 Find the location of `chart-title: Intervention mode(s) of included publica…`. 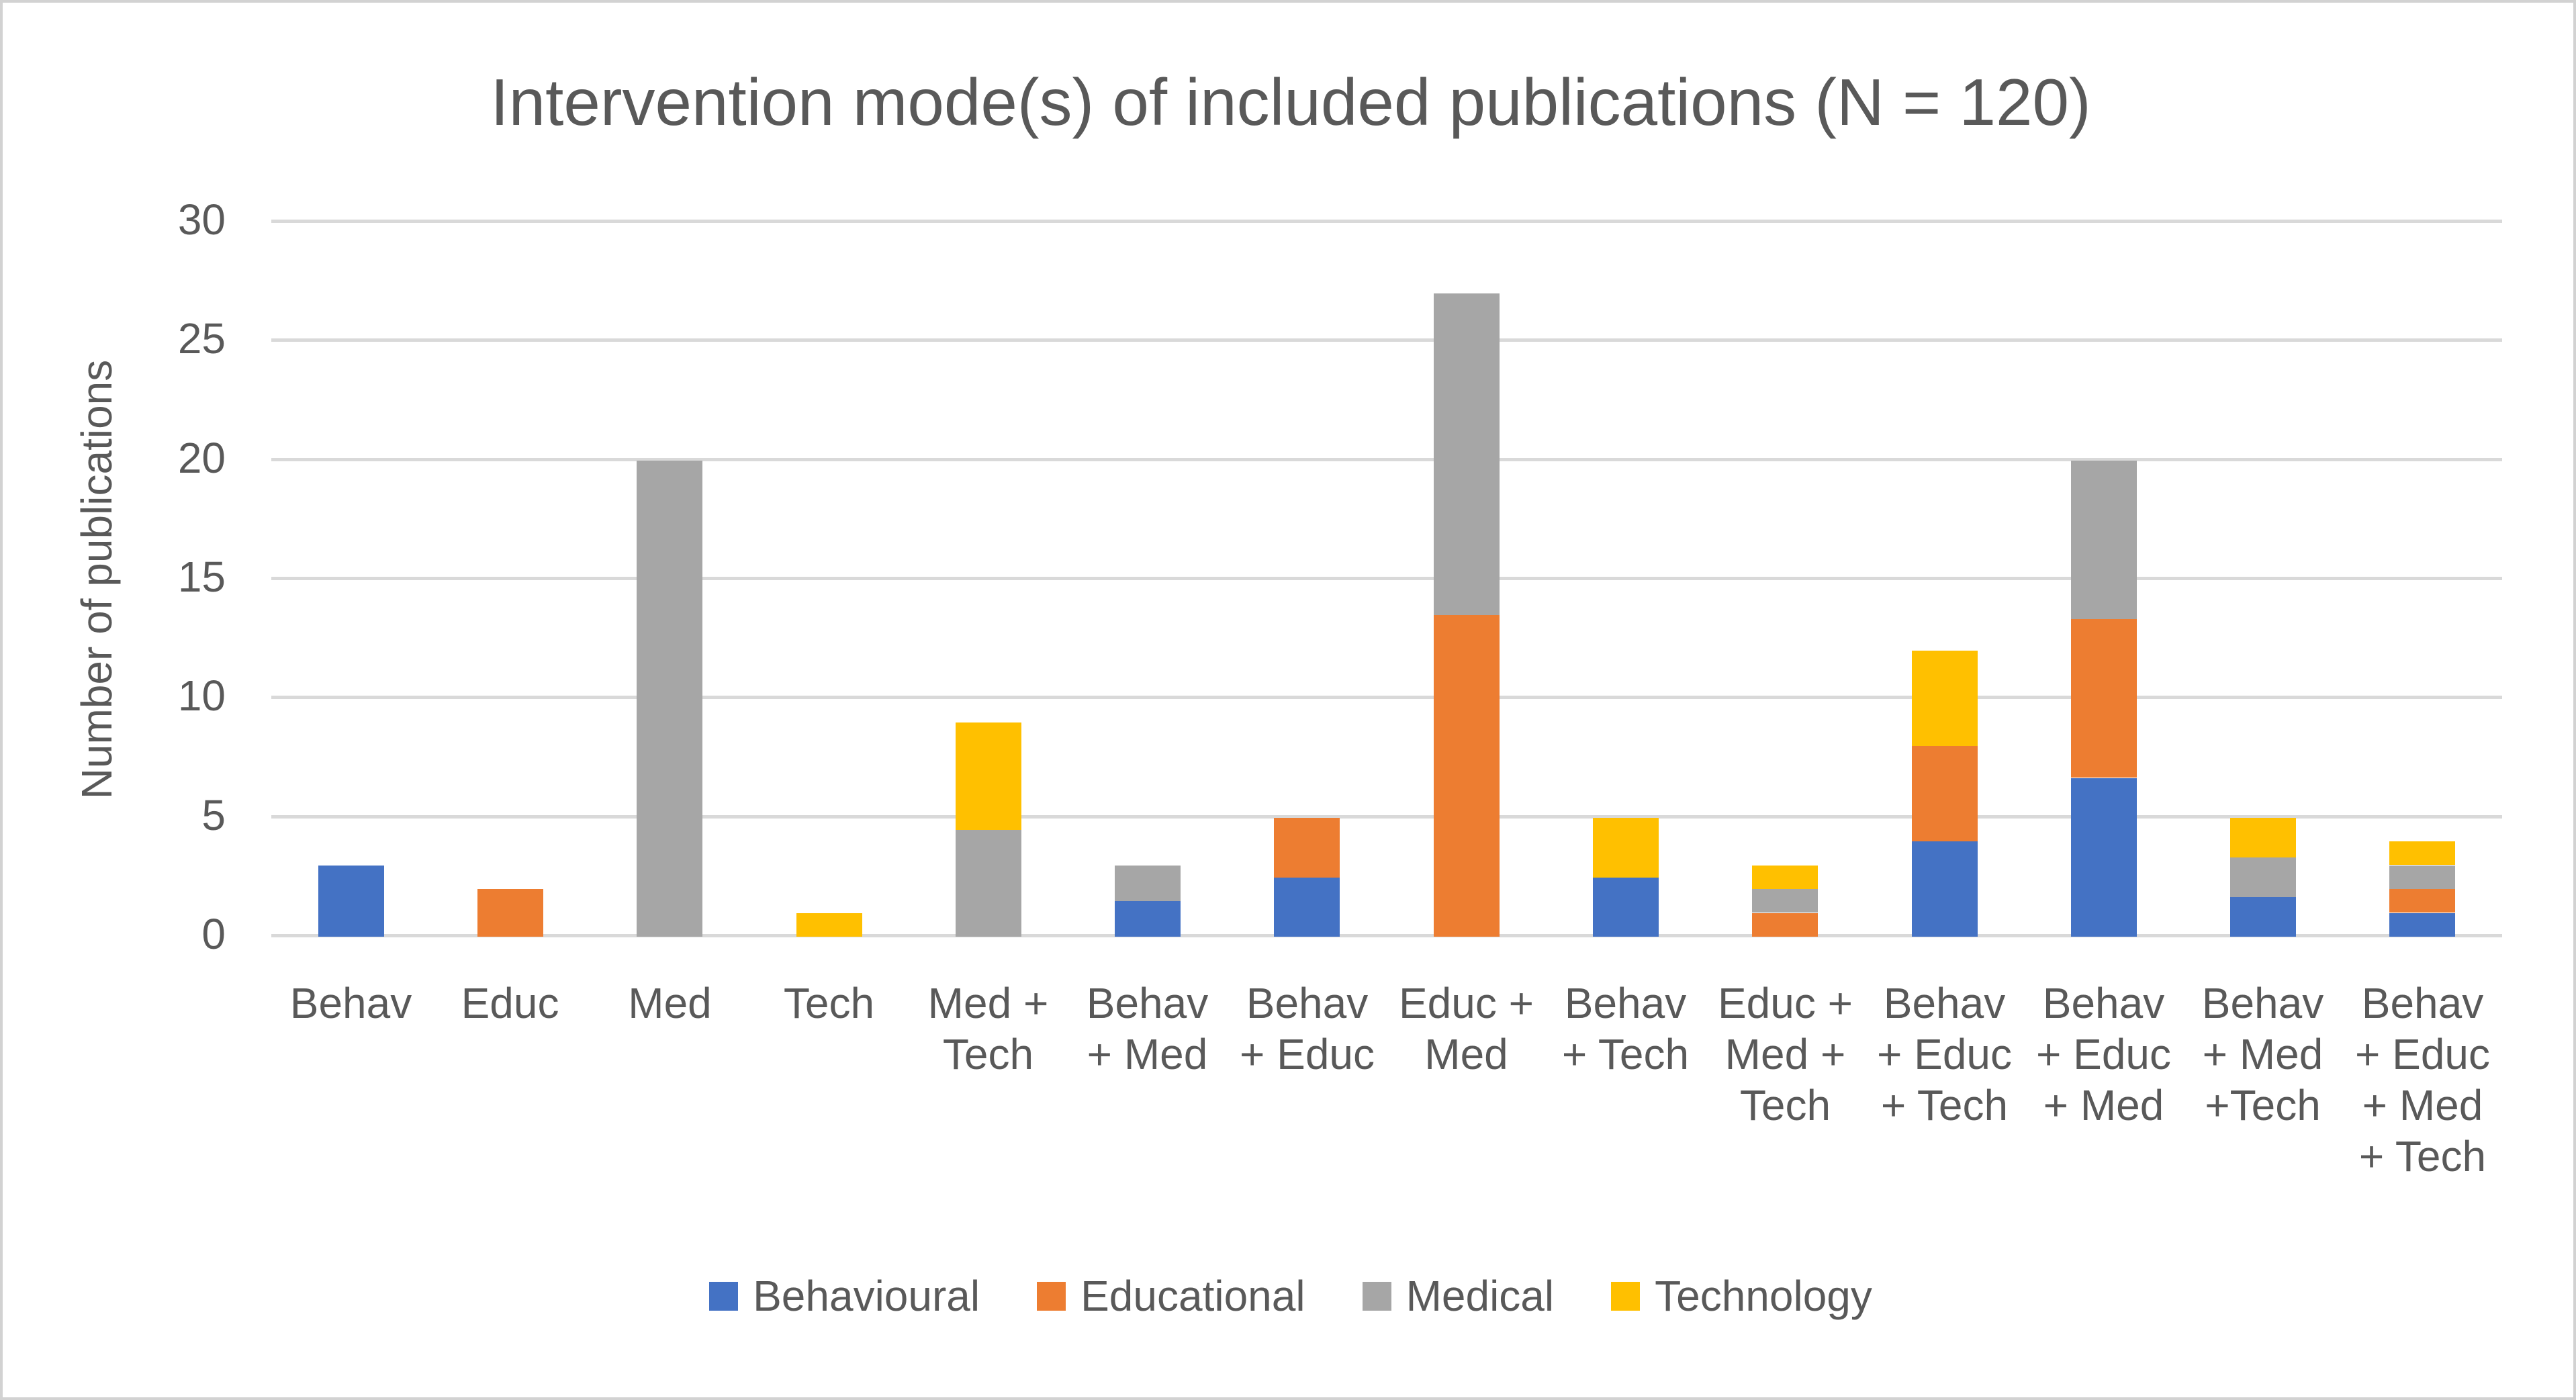

chart-title: Intervention mode(s) of included publica… is located at coordinates (1290, 102).